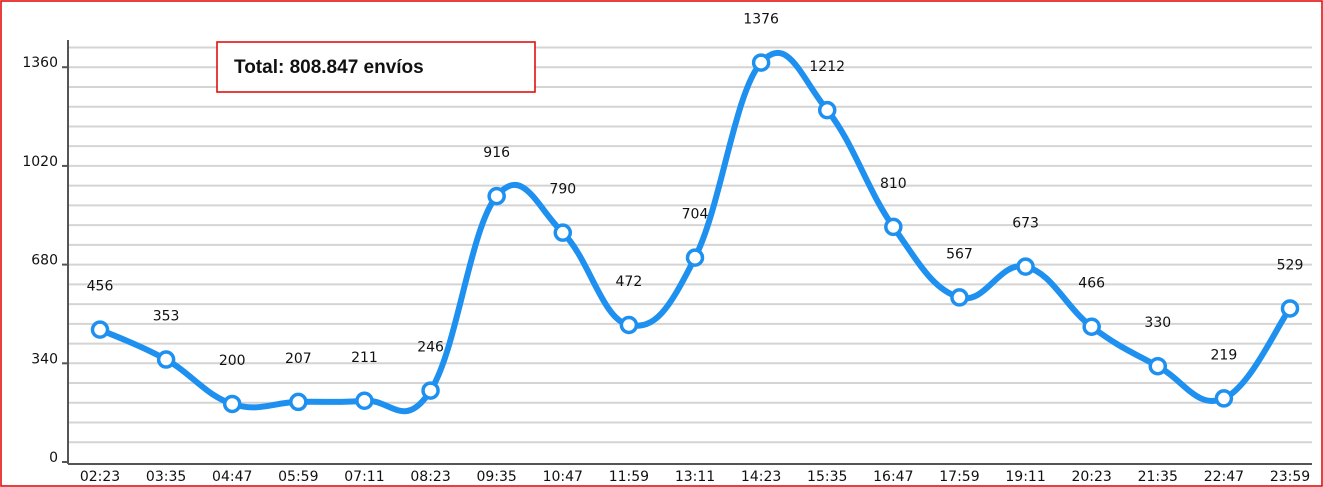  I want to click on x-tick-label: 07:11, so click(364, 477).